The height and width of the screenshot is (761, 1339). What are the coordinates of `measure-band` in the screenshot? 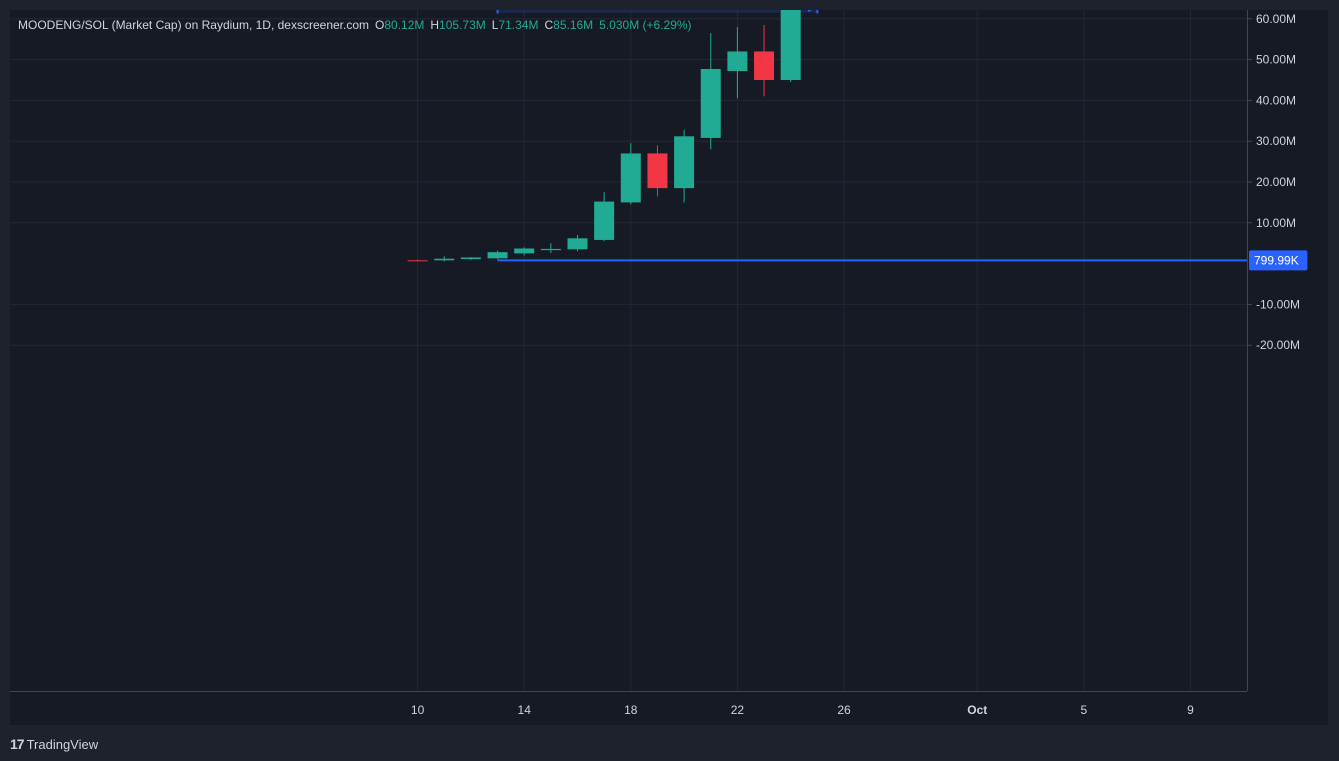 It's located at (657, 11).